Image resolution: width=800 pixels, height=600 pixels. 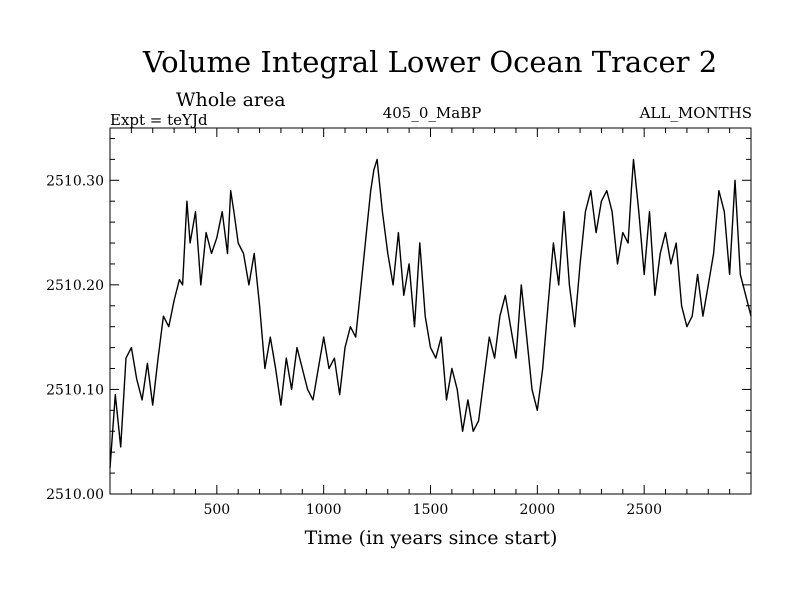 What do you see at coordinates (159, 120) in the screenshot?
I see `expt-label: Expt = teYJd` at bounding box center [159, 120].